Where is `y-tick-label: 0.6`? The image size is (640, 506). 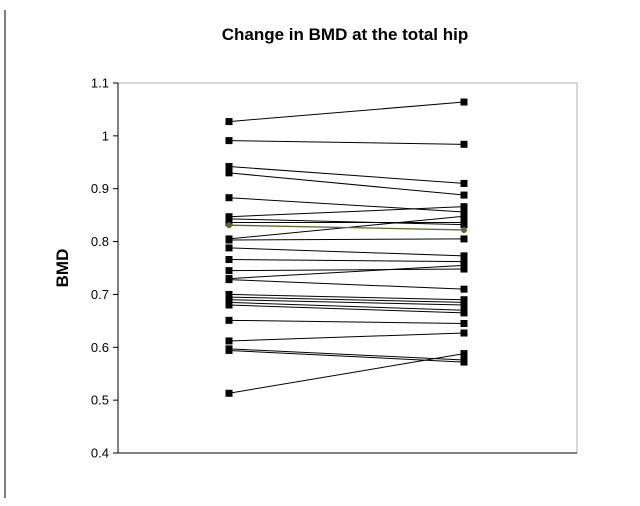
y-tick-label: 0.6 is located at coordinates (100, 347).